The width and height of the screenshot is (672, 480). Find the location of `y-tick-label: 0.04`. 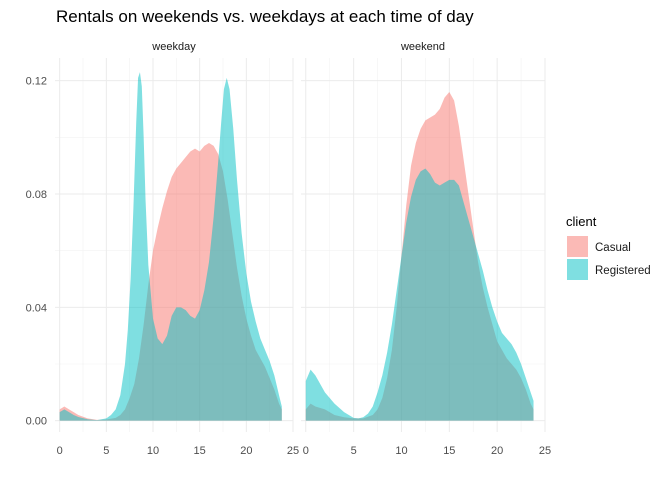

y-tick-label: 0.04 is located at coordinates (36, 308).